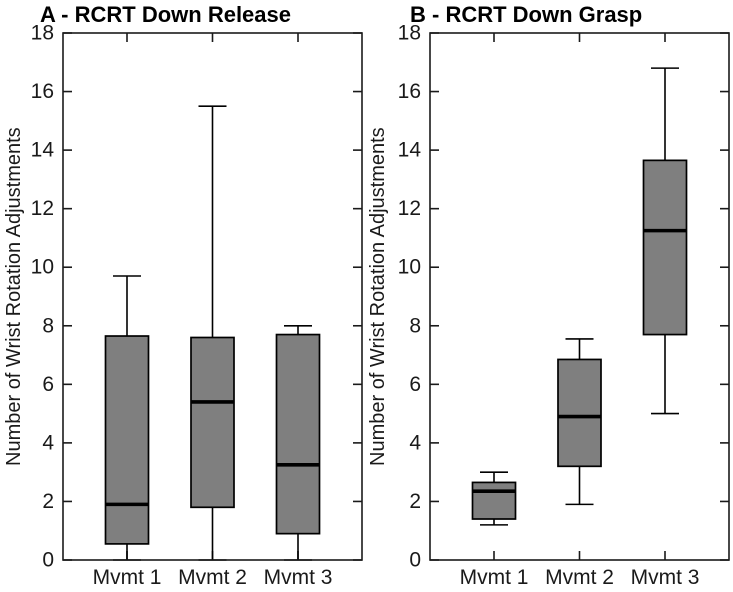  Describe the element at coordinates (526, 14) in the screenshot. I see `panel-b-title: B - RCRT Down Grasp` at that location.